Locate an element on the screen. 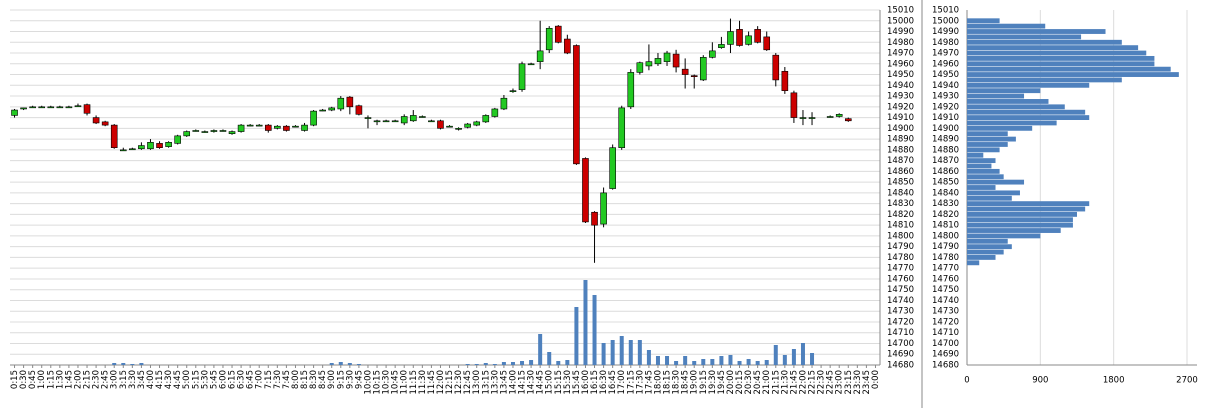  x-tick-label: 10:15 is located at coordinates (378, 382).